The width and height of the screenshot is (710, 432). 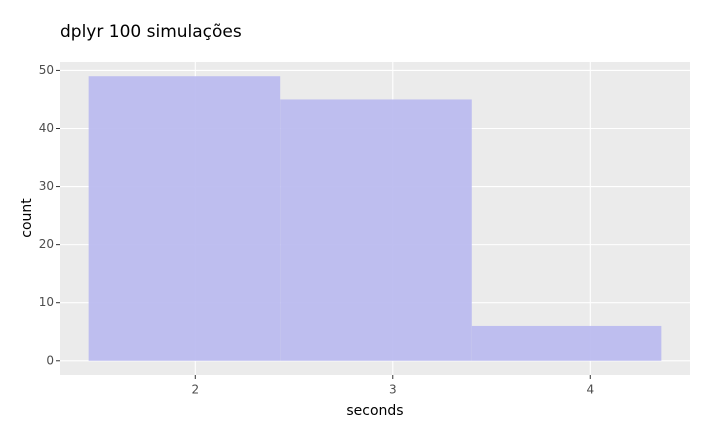 I want to click on y-tick-label: 20, so click(x=46, y=244).